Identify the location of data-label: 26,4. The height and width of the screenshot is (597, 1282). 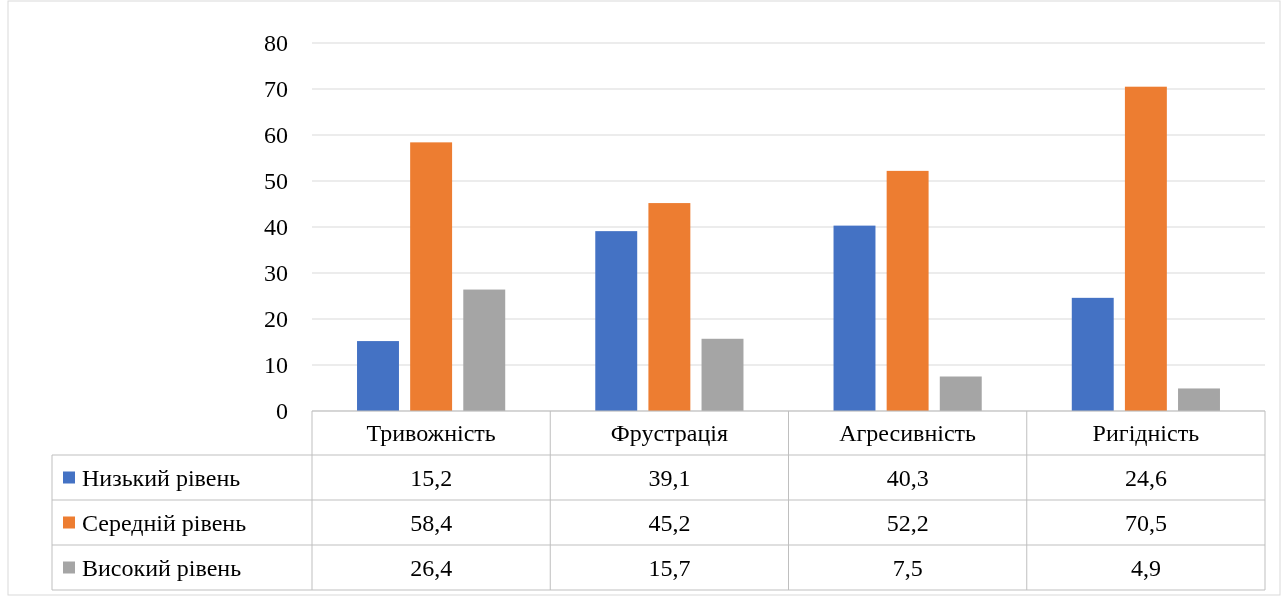
(431, 567).